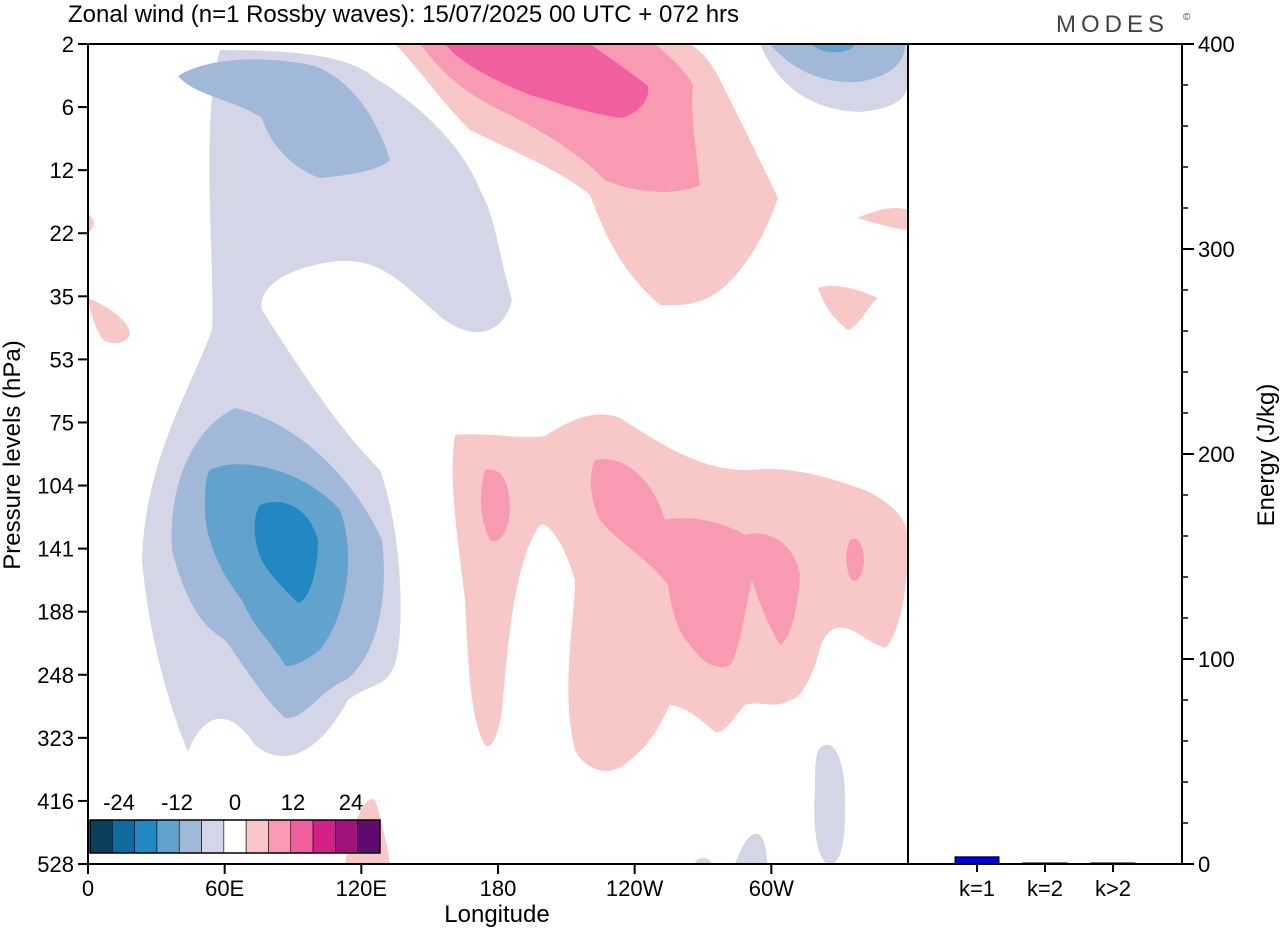 The image size is (1280, 930). Describe the element at coordinates (695, 563) in the screenshot. I see `contour-pos-10-lower` at that location.